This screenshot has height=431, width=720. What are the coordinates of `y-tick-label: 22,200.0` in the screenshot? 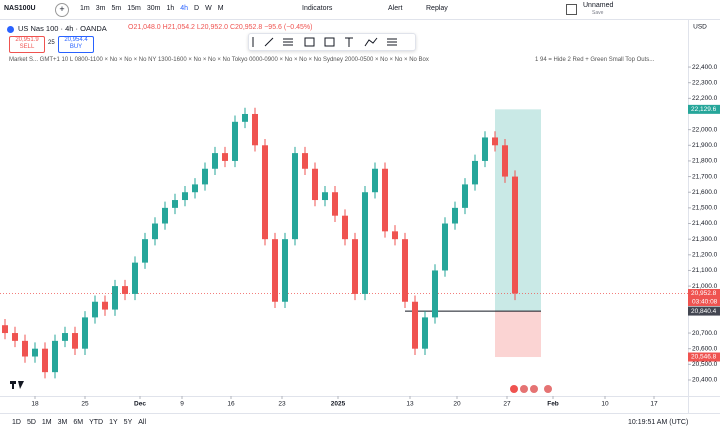 It's located at (705, 98).